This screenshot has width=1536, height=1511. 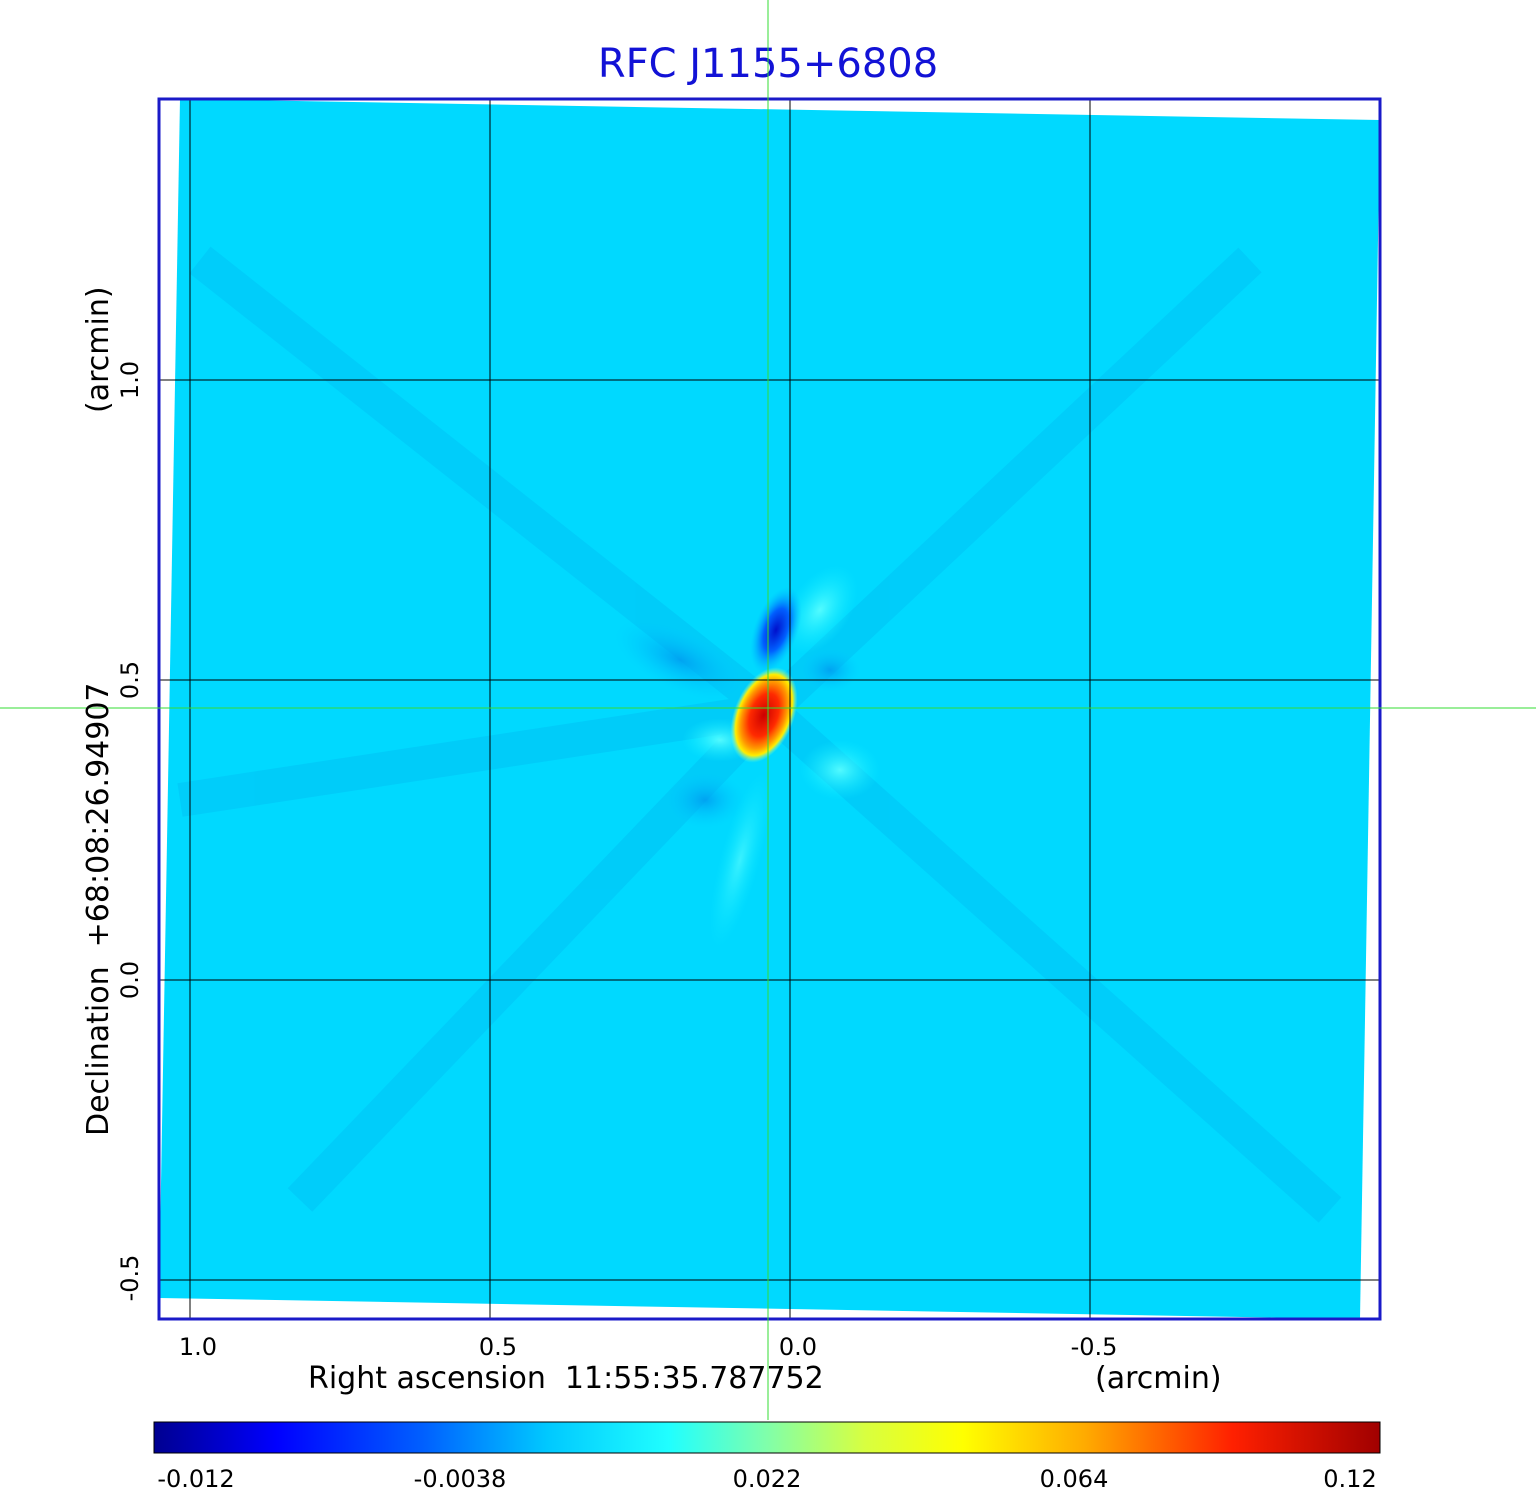 What do you see at coordinates (130, 680) in the screenshot?
I see `y-tick-label: 0.5` at bounding box center [130, 680].